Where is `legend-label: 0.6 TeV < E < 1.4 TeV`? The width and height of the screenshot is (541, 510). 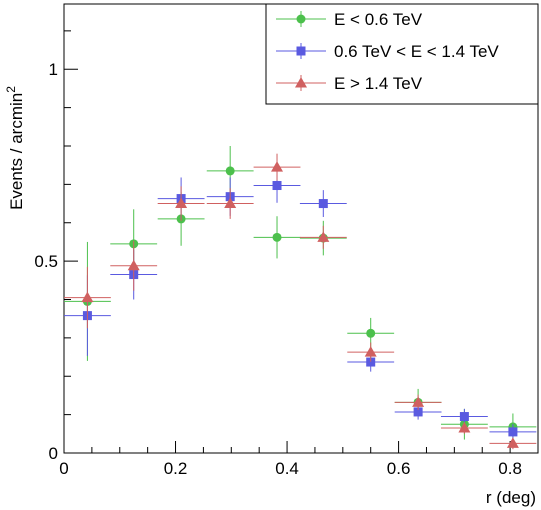
legend-label: 0.6 TeV < E < 1.4 TeV is located at coordinates (416, 51).